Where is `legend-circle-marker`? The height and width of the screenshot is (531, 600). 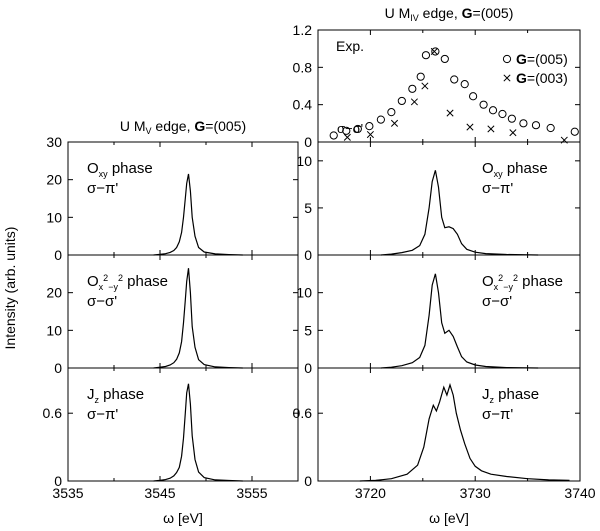
legend-circle-marker is located at coordinates (506, 58).